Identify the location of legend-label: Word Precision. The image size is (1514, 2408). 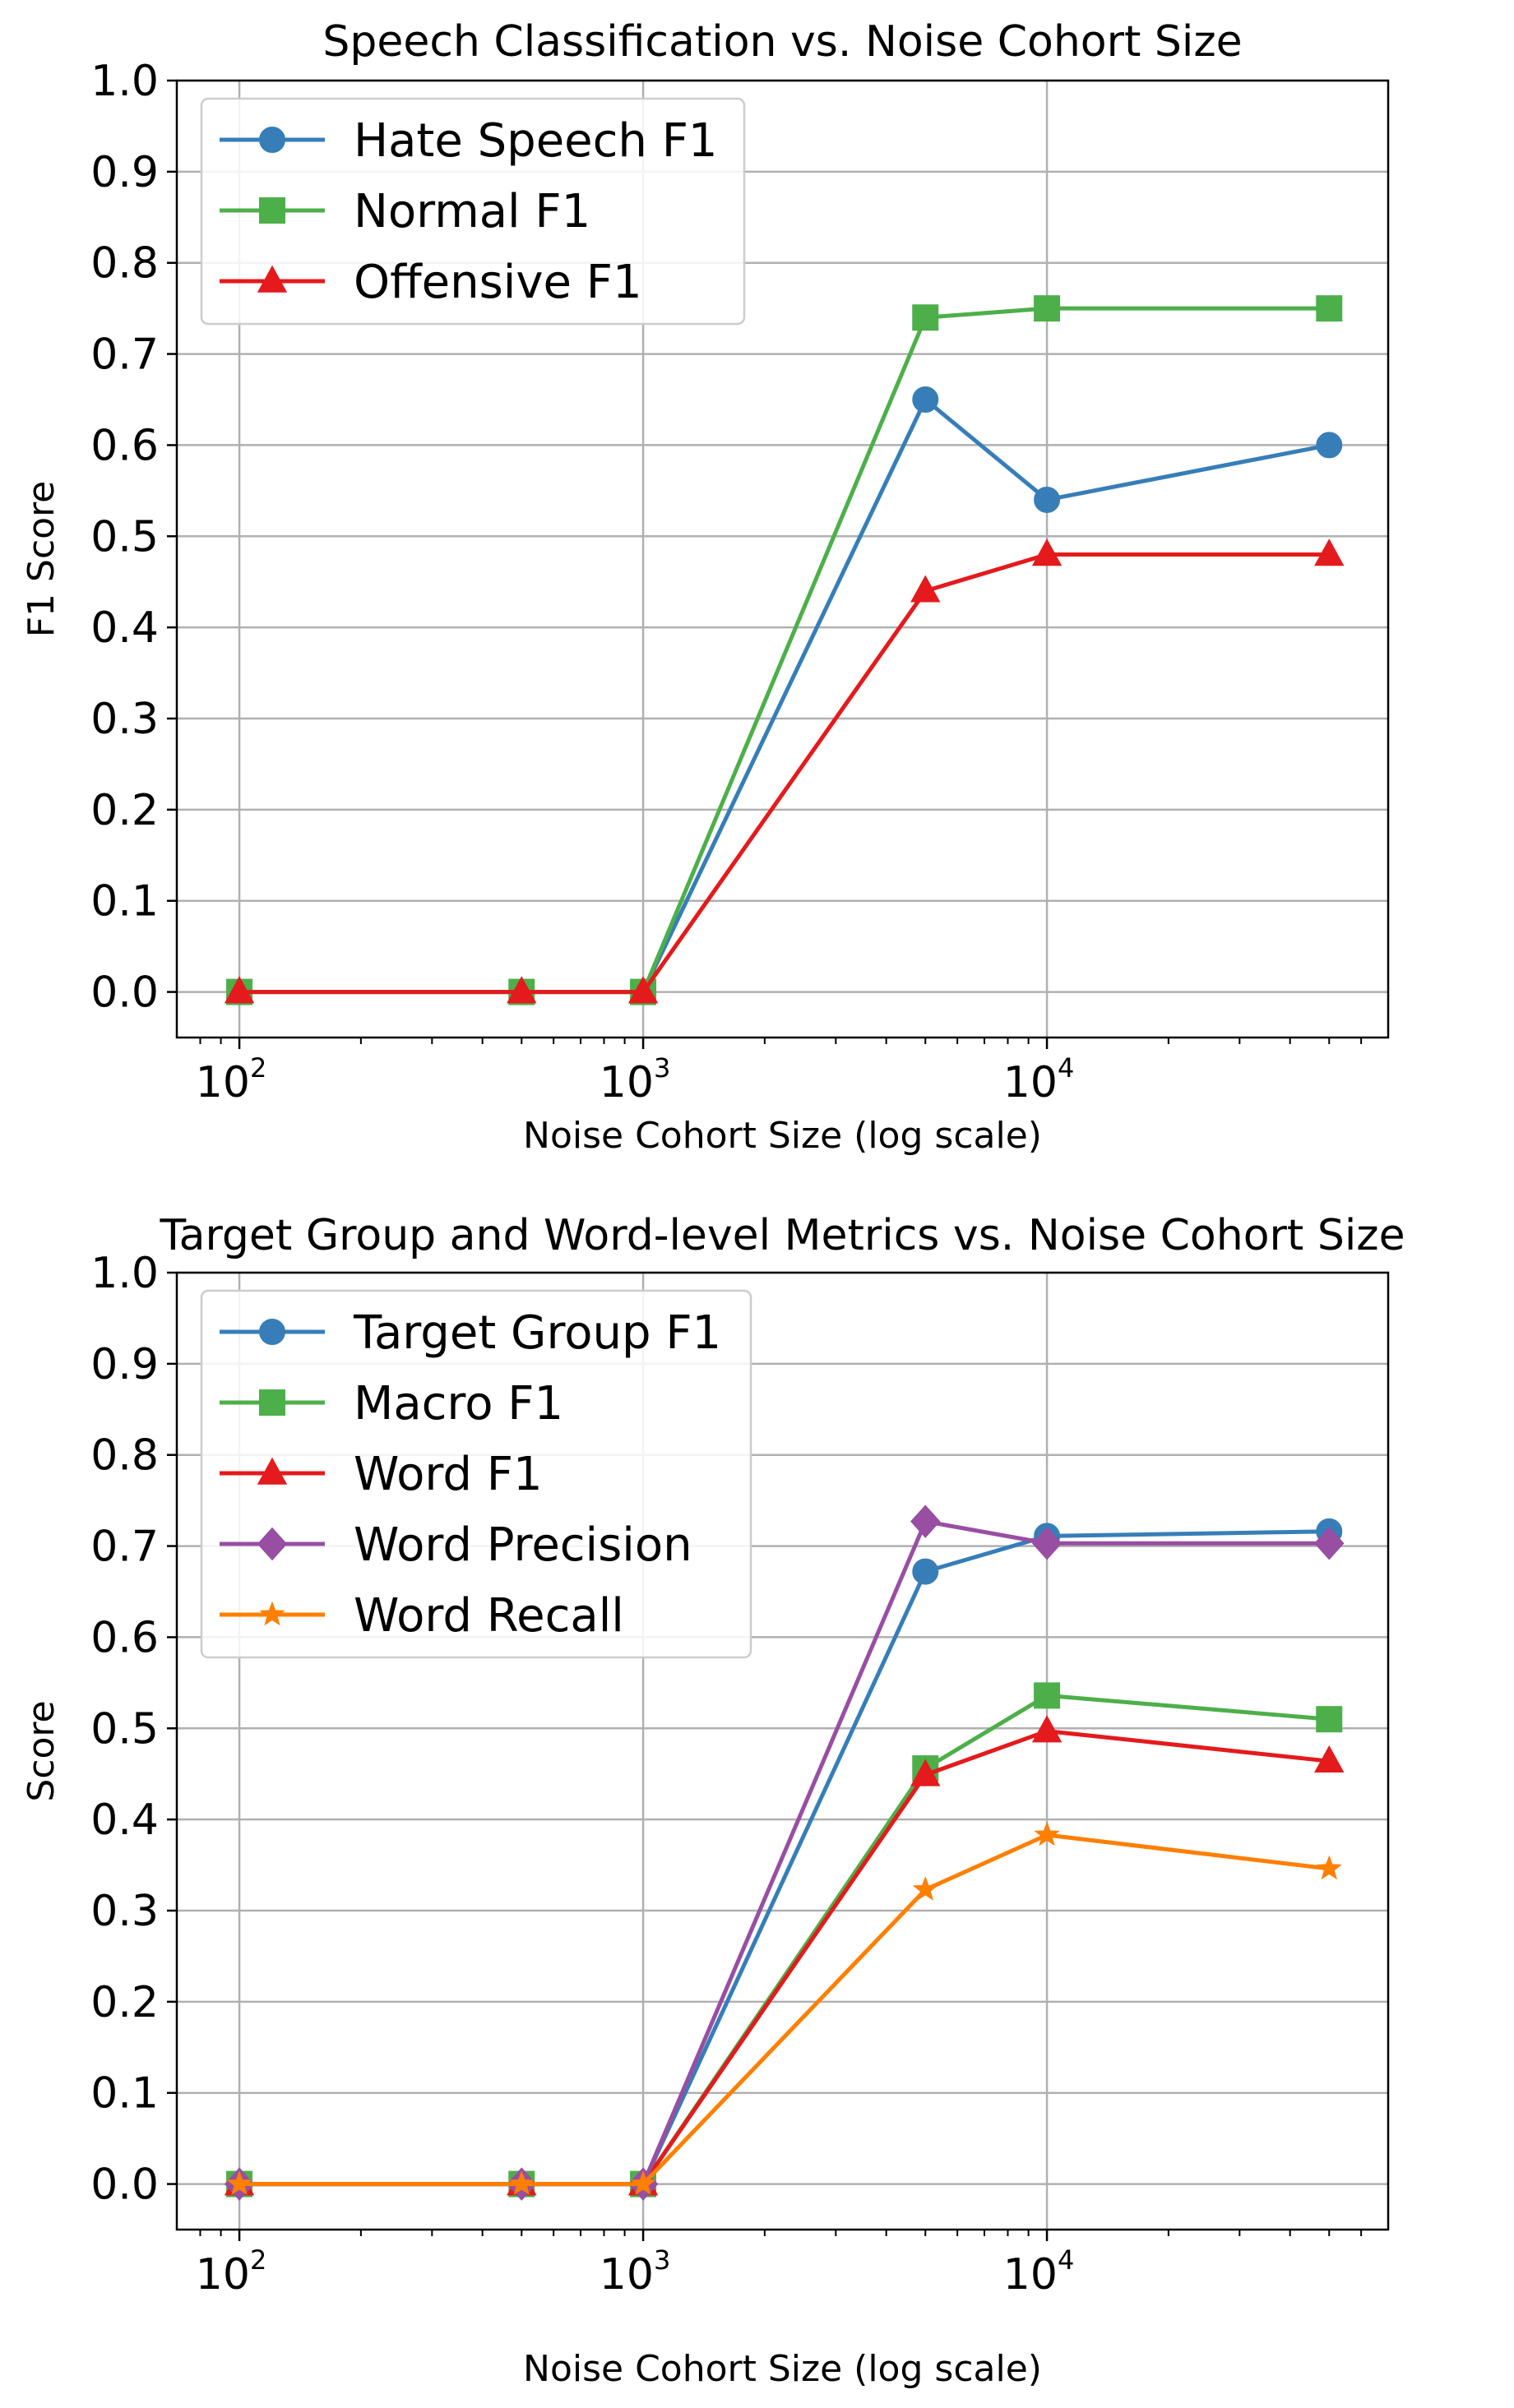
(523, 1545).